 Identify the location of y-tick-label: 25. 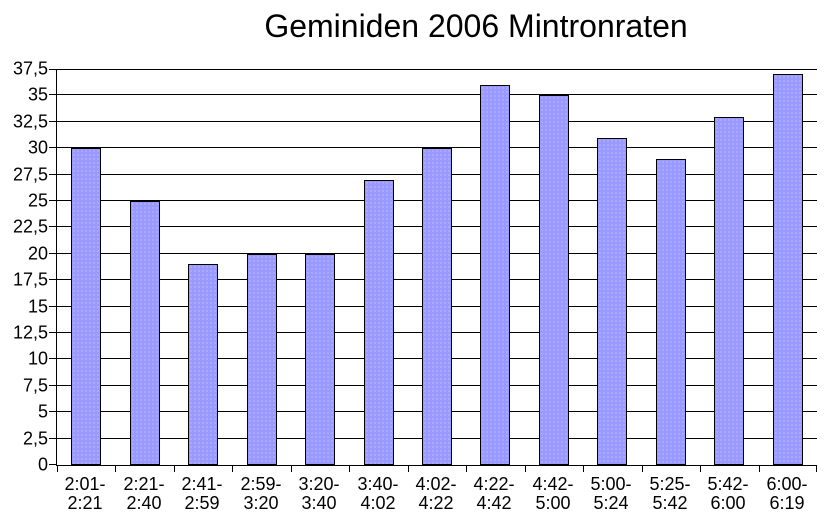
(37, 200).